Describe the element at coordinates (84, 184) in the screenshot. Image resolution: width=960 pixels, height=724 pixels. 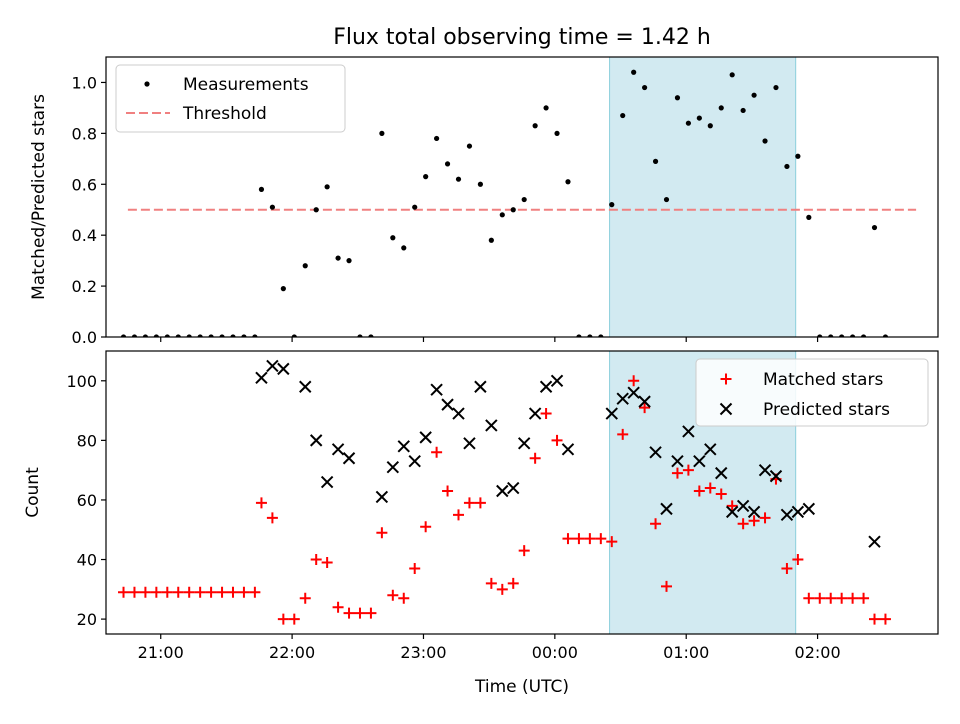
I see `y-tick-label: 0.6` at that location.